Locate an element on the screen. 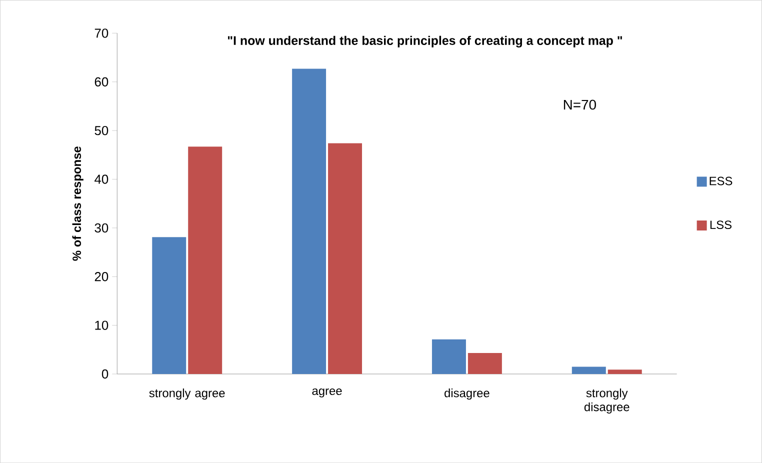  y-tick-label: 50 is located at coordinates (101, 131).